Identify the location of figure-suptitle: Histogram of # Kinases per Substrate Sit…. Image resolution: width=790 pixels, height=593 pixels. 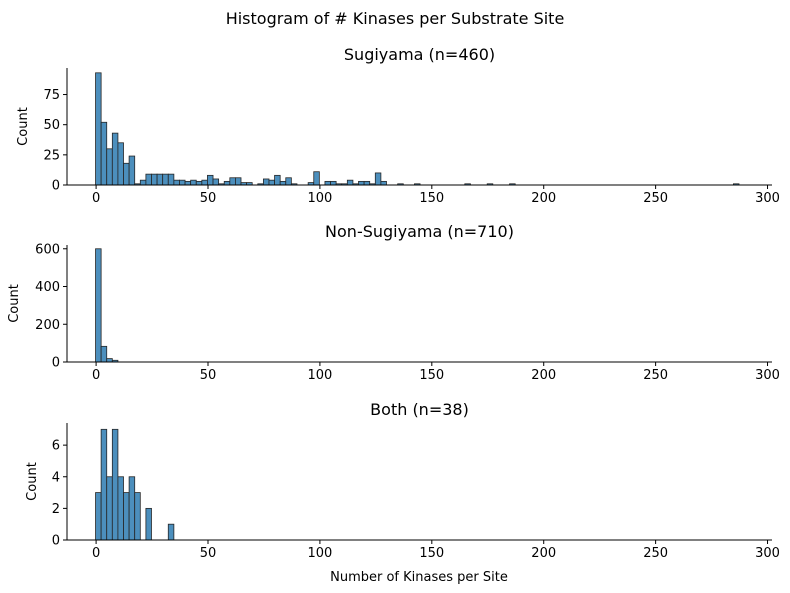
(395, 18).